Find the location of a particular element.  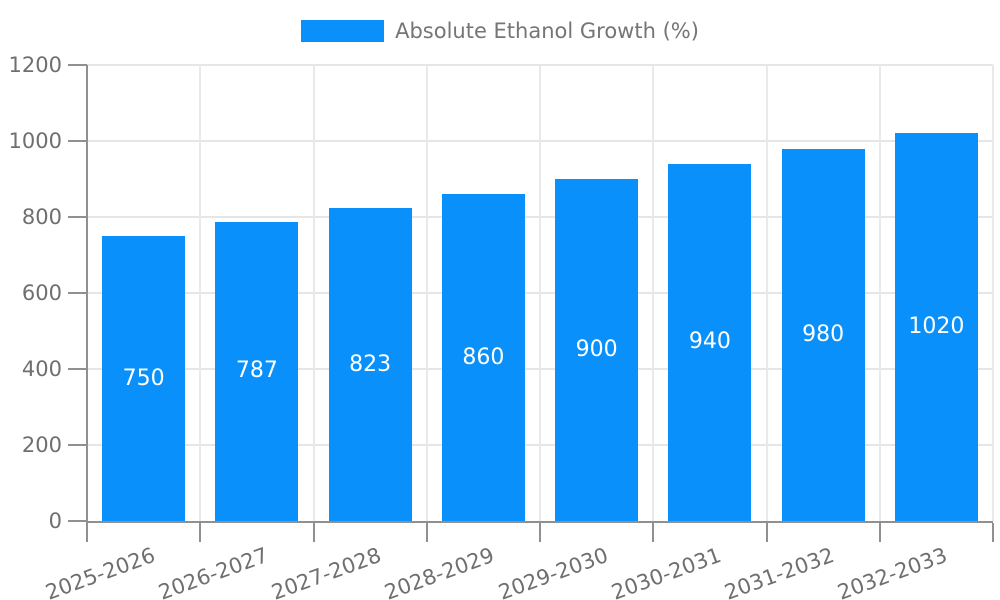

legend-label: Absolute Ethanol Growth (%) is located at coordinates (547, 31).